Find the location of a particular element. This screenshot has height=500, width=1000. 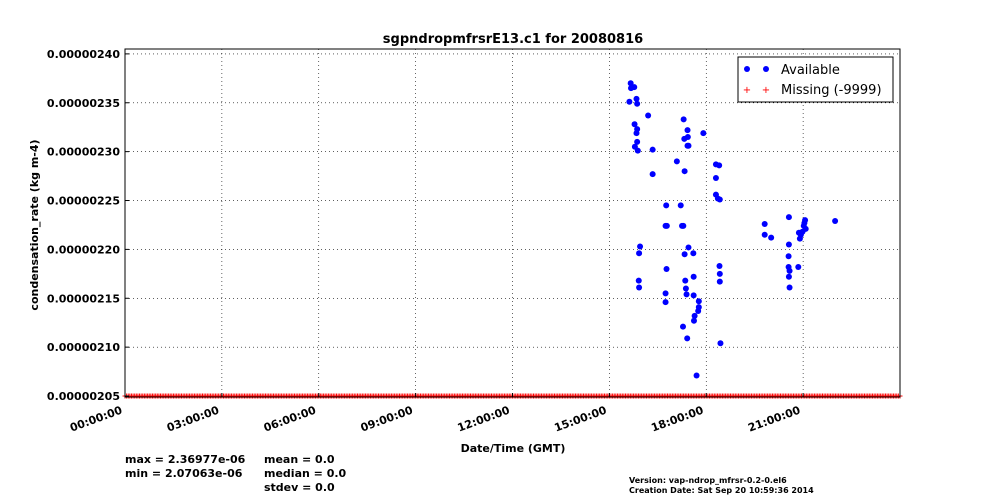

y-tick-label: 0.00000215 is located at coordinates (83, 298).